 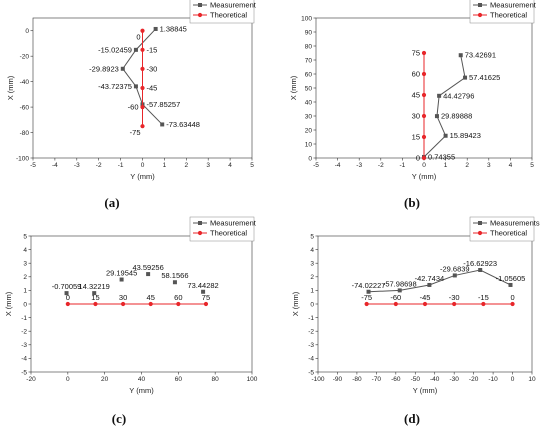 What do you see at coordinates (173, 28) in the screenshot?
I see `data-label: 1.38845` at bounding box center [173, 28].